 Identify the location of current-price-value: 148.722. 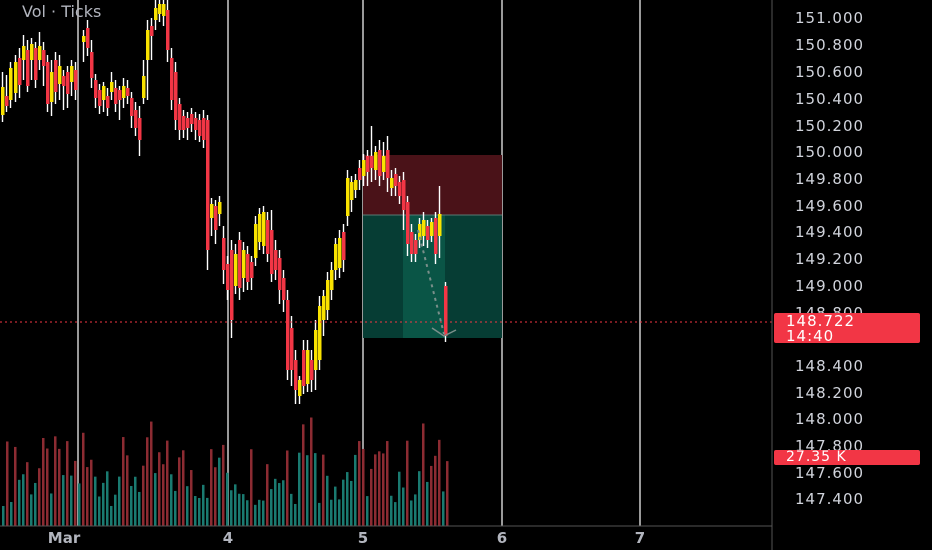
(821, 321).